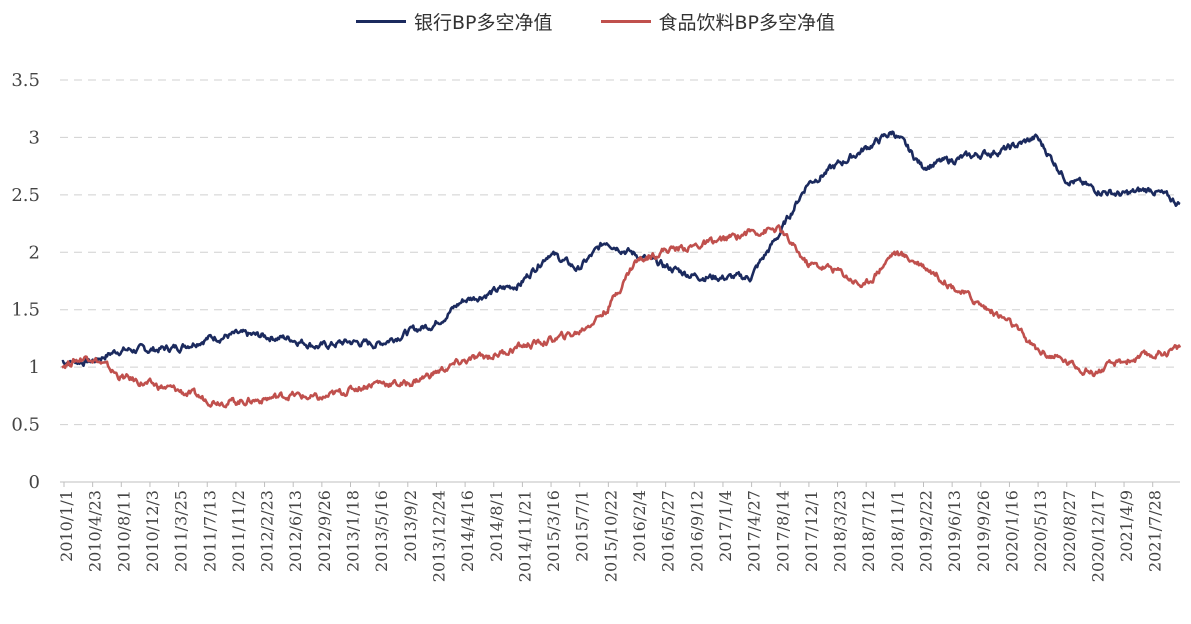  I want to click on x-tick-label: 2012/6/13, so click(295, 531).